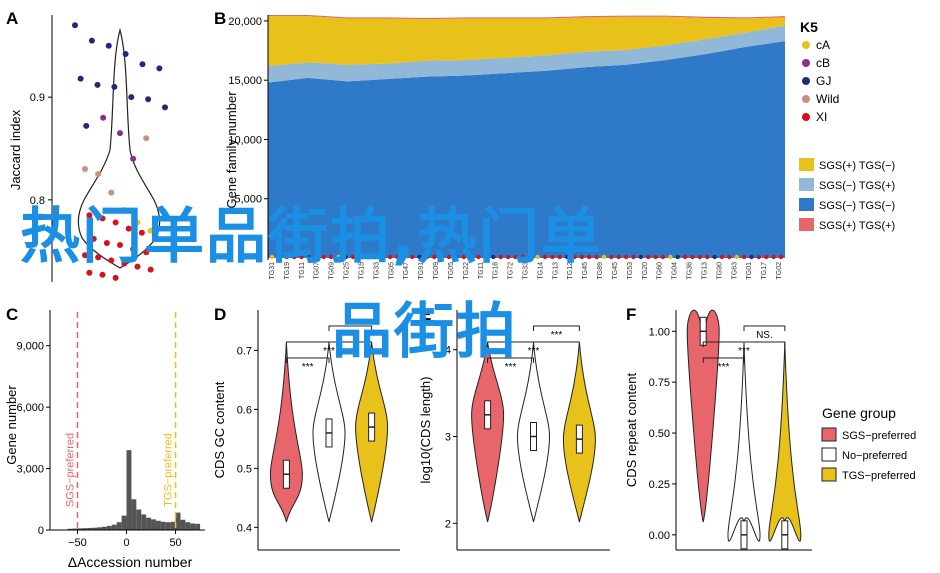 This screenshot has height=573, width=940. Describe the element at coordinates (764, 271) in the screenshot. I see `b-xtick-label: TG17` at that location.